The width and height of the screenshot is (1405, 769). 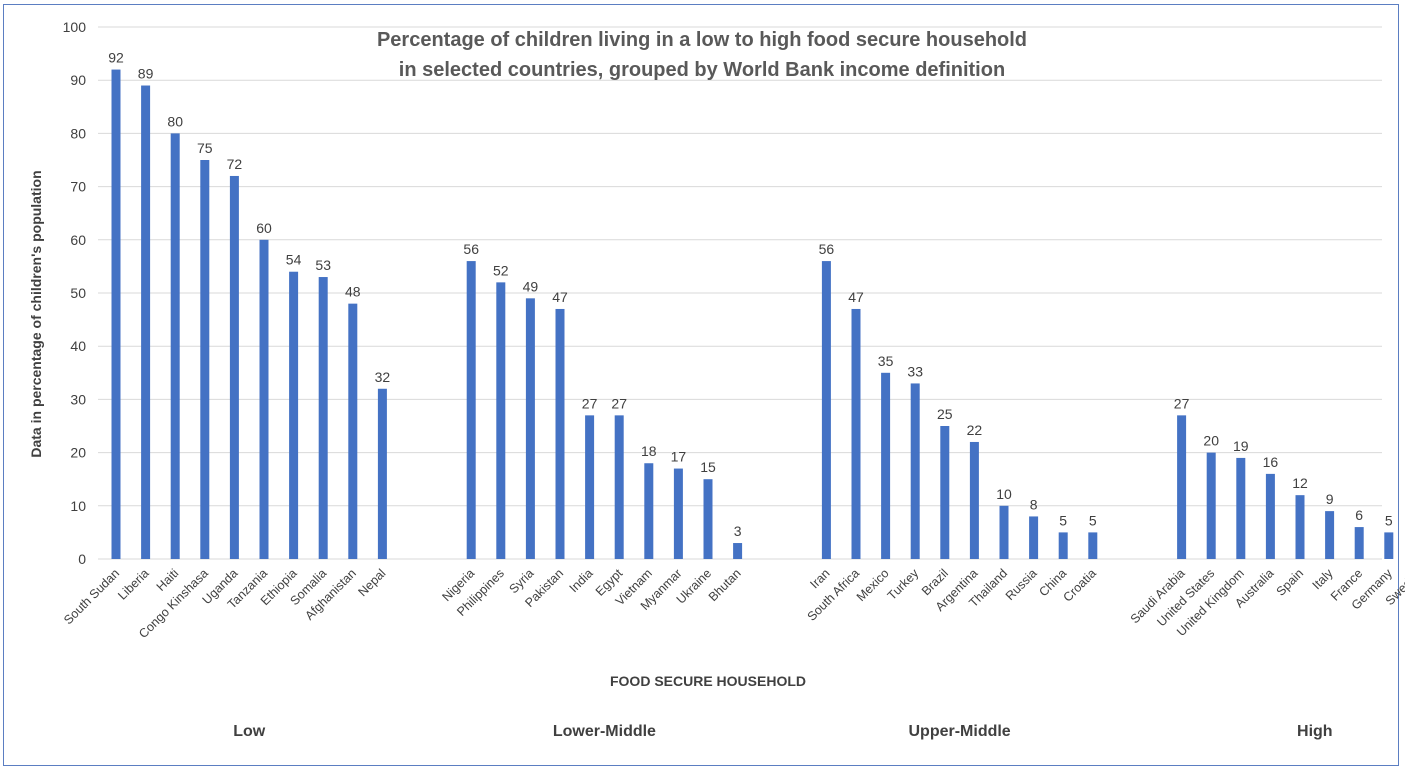 I want to click on y-tick-label: 90, so click(x=78, y=80).